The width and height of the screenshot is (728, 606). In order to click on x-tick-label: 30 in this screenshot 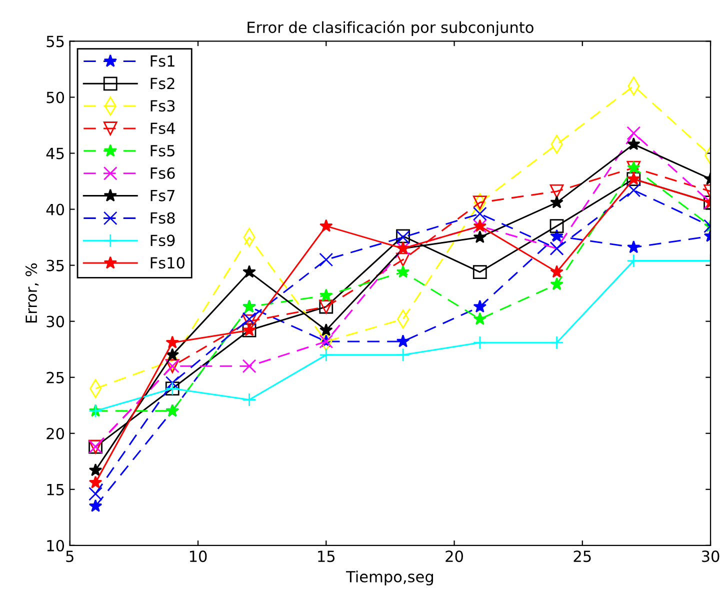, I will do `click(711, 556)`.